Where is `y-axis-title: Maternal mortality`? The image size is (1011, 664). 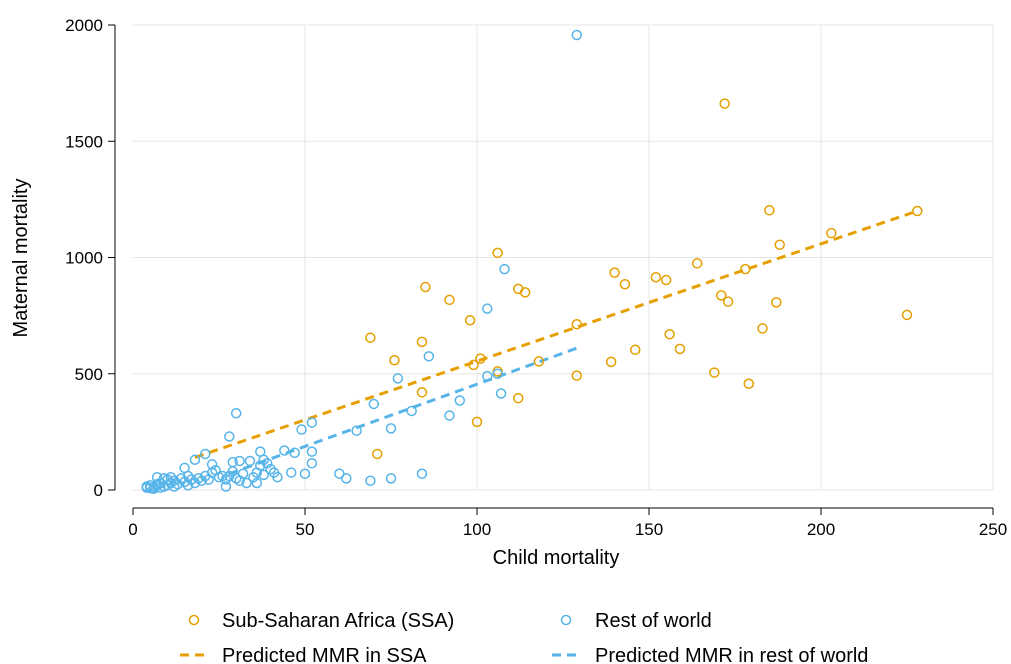
y-axis-title: Maternal mortality is located at coordinates (21, 258).